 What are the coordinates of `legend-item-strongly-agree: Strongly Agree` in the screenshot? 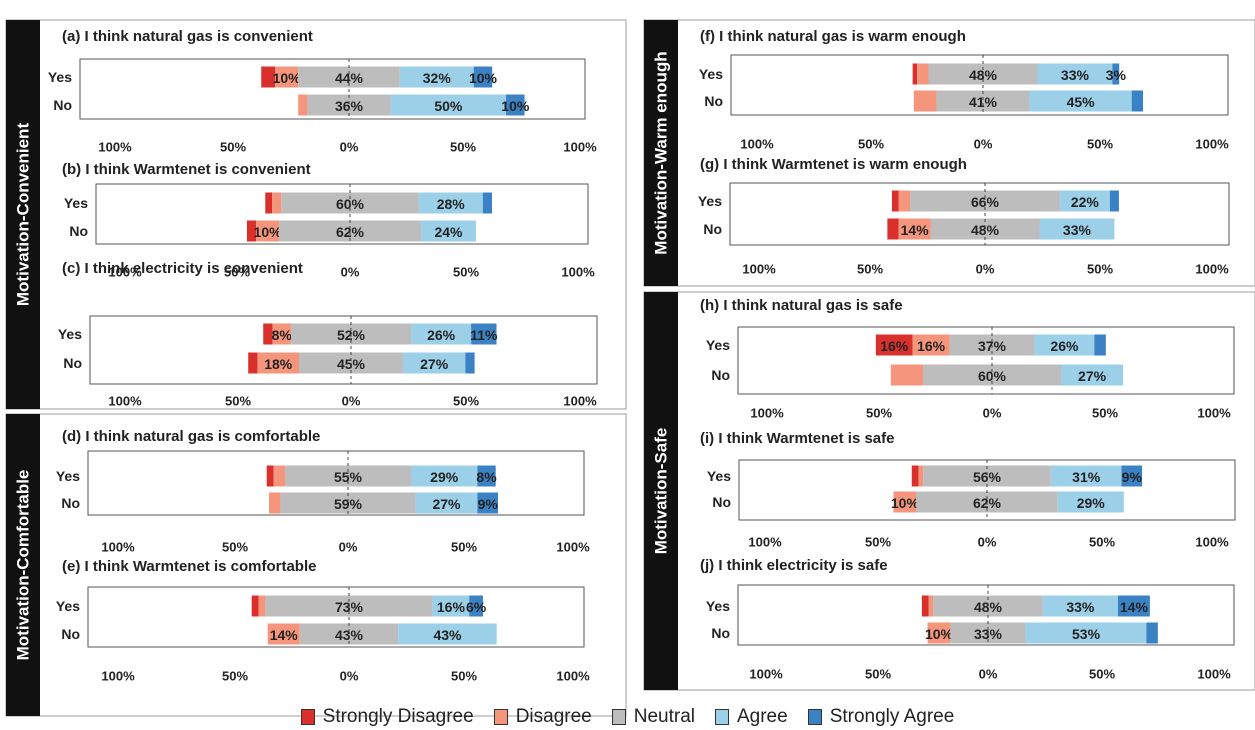 It's located at (881, 717).